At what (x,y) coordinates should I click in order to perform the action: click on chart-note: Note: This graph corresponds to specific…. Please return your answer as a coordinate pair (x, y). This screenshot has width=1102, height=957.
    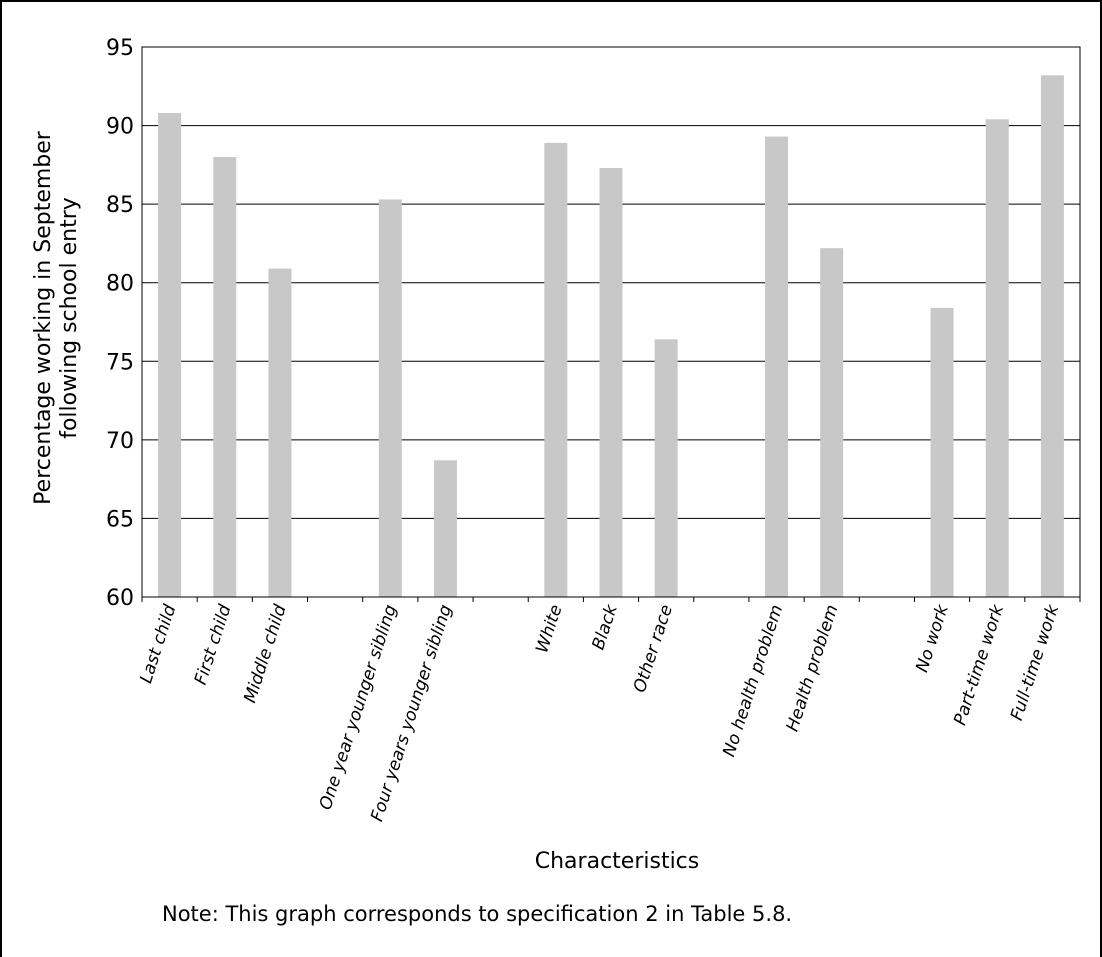
    Looking at the image, I should click on (477, 914).